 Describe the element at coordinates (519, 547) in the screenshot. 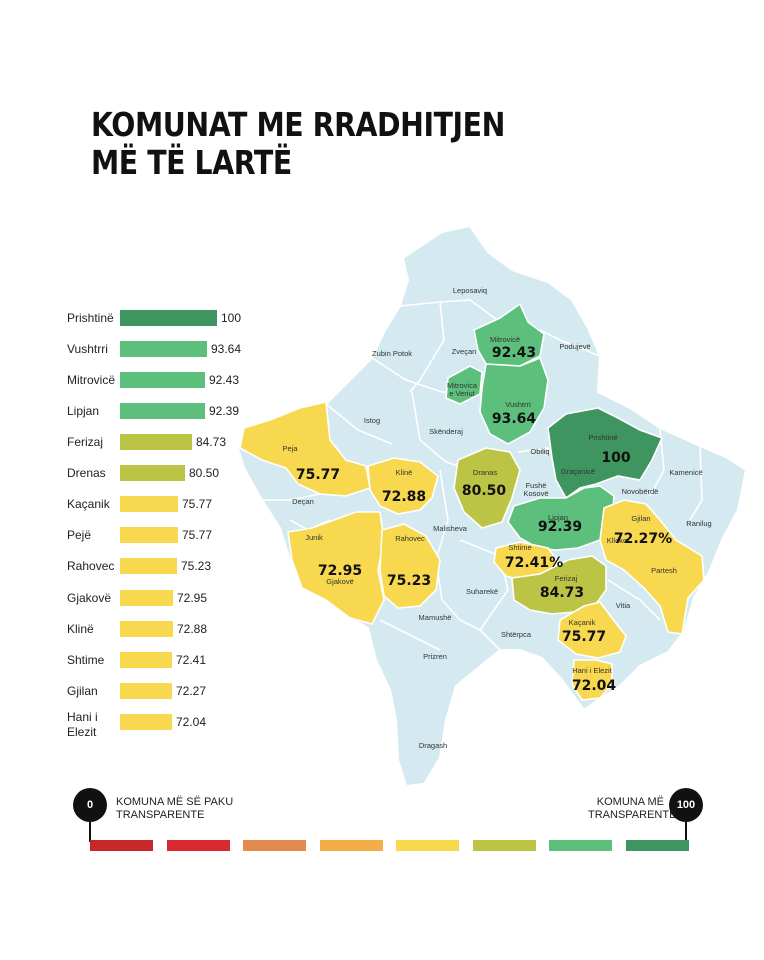

I see `region-label: Shtime` at that location.